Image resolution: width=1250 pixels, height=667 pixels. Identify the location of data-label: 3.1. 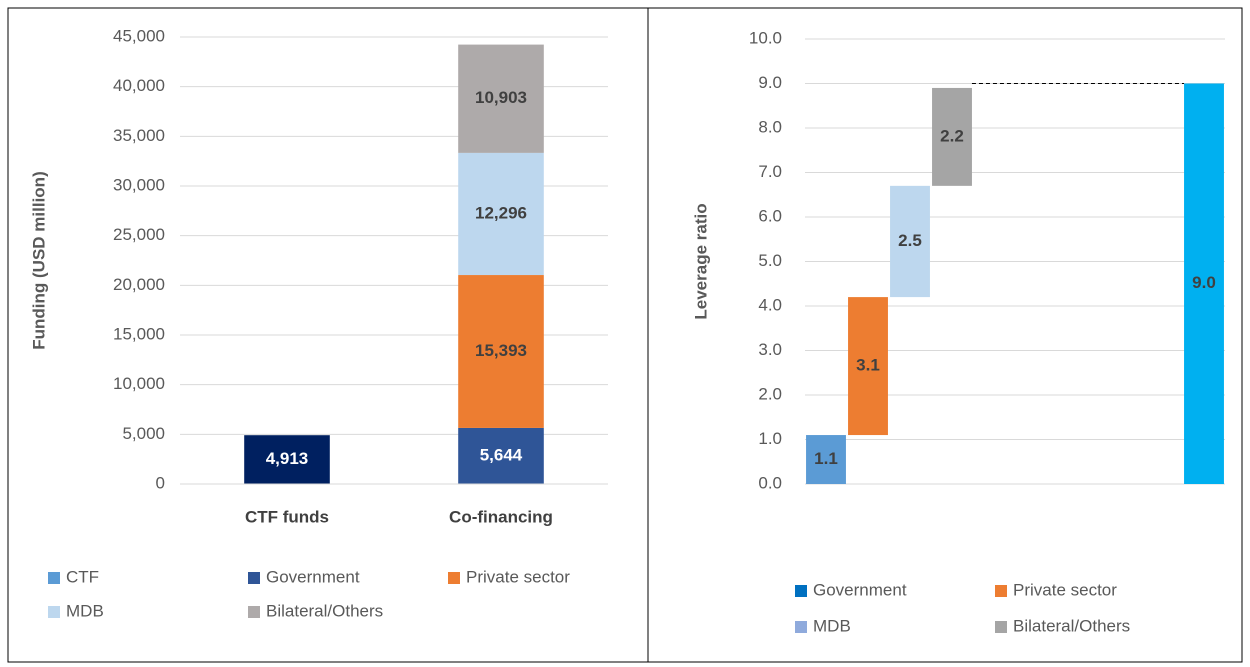
(868, 365).